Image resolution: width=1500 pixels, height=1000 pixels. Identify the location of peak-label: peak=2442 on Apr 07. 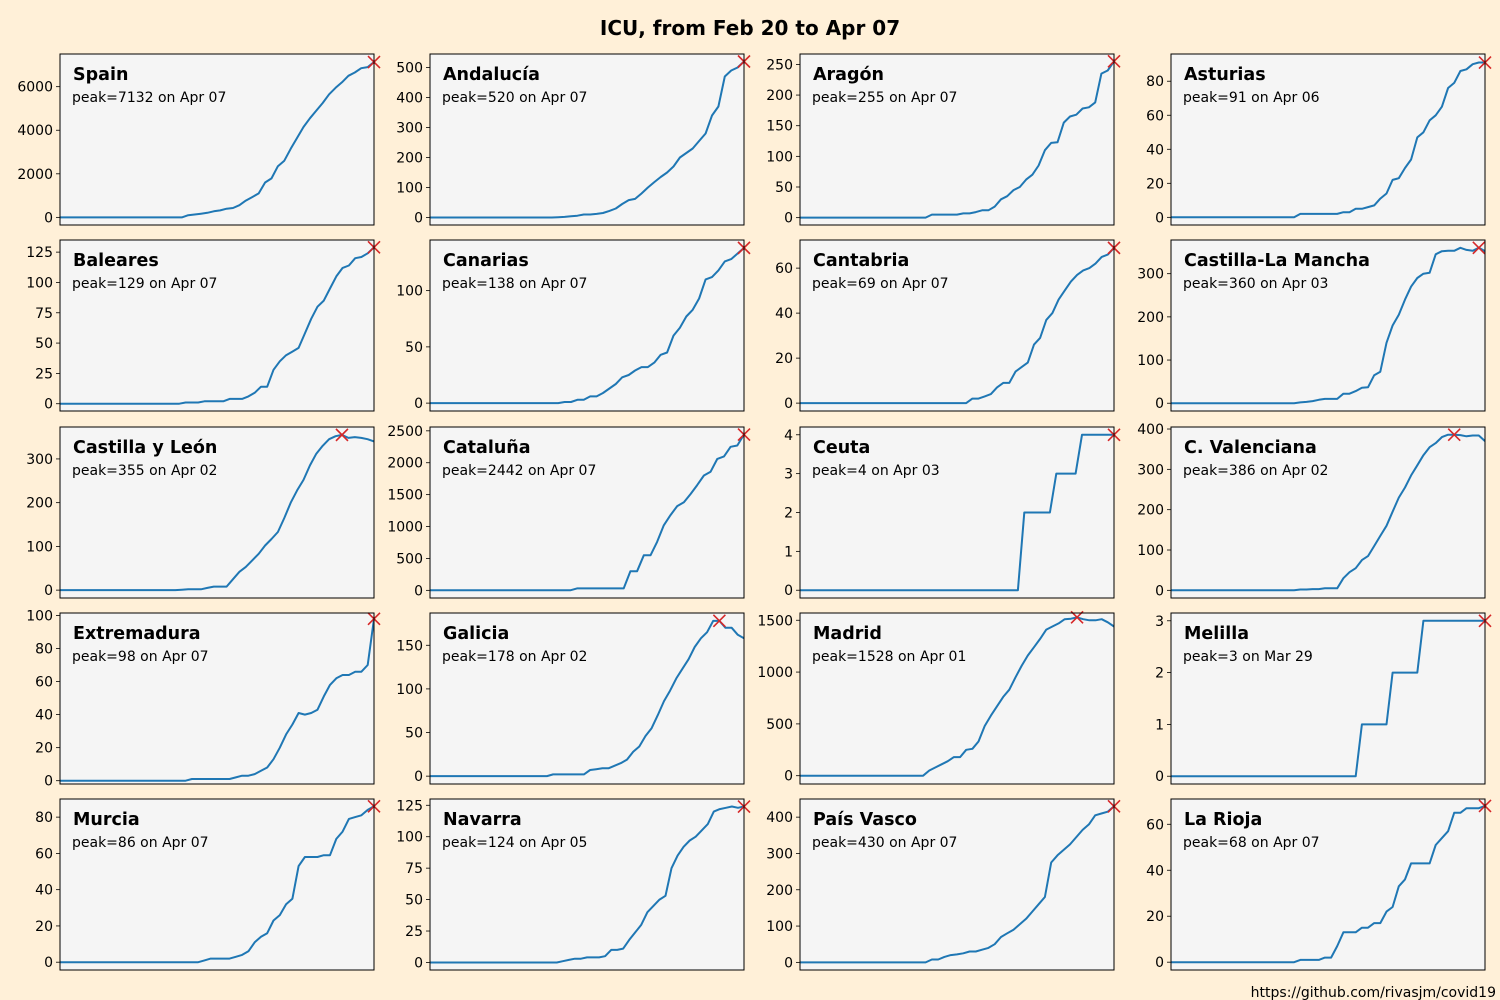
(519, 471).